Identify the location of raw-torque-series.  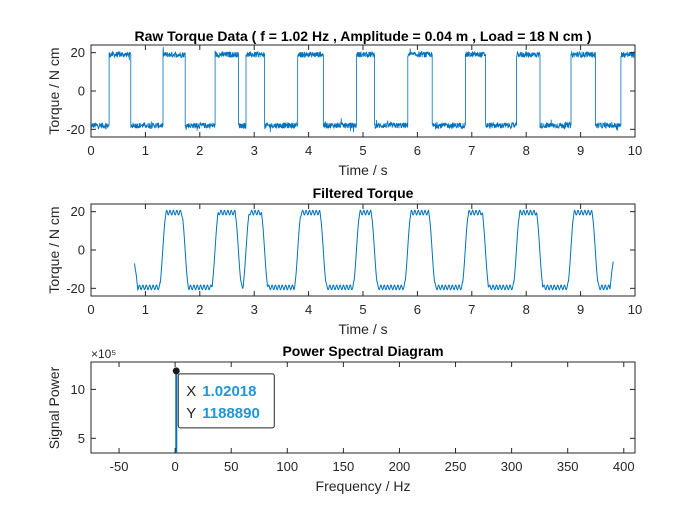
(363, 89).